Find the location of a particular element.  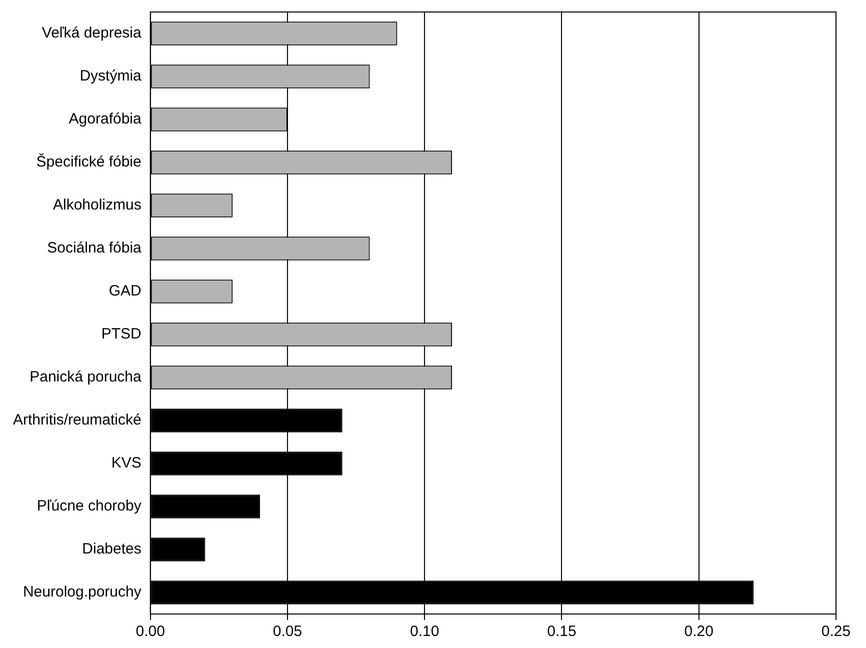

y-tick-label: Diabetes is located at coordinates (112, 549).